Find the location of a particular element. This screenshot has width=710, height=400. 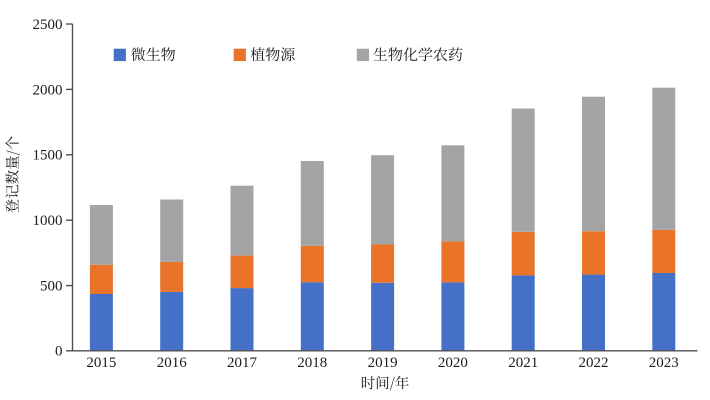

svg-text: 2021 is located at coordinates (523, 363).